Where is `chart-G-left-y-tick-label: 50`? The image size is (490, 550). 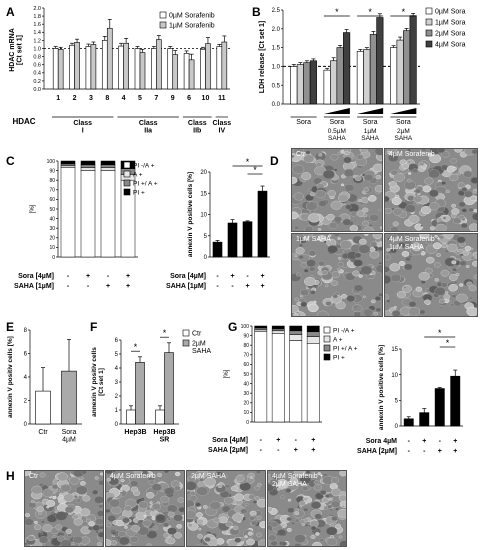
chart-G-left-y-tick-label: 50 is located at coordinates (246, 375).